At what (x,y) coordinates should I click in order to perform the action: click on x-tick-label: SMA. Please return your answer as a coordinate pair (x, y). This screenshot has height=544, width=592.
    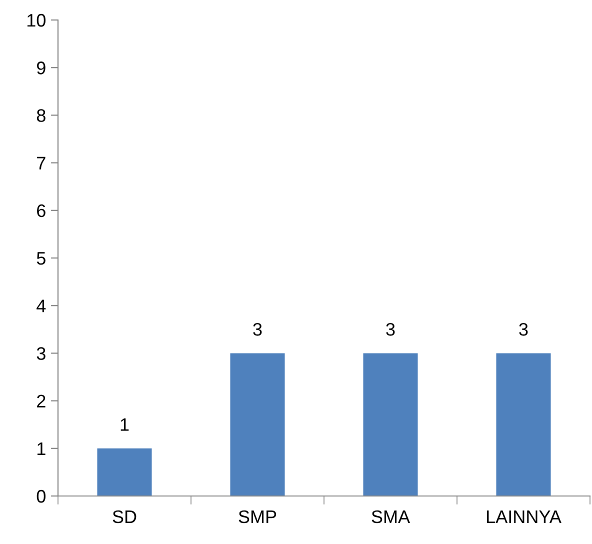
    Looking at the image, I should click on (391, 517).